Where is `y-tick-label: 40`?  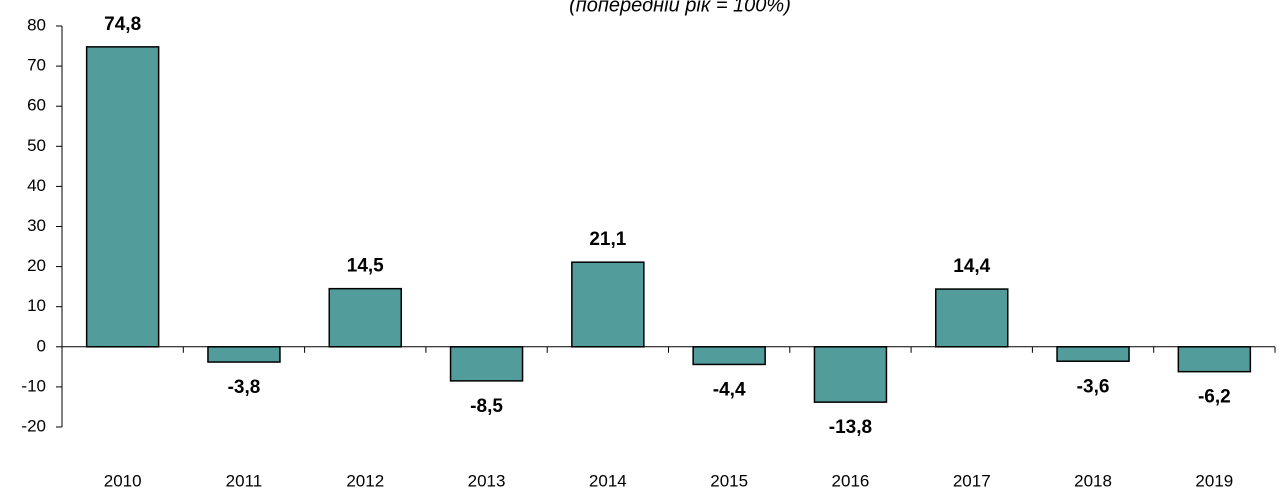
y-tick-label: 40 is located at coordinates (36, 185).